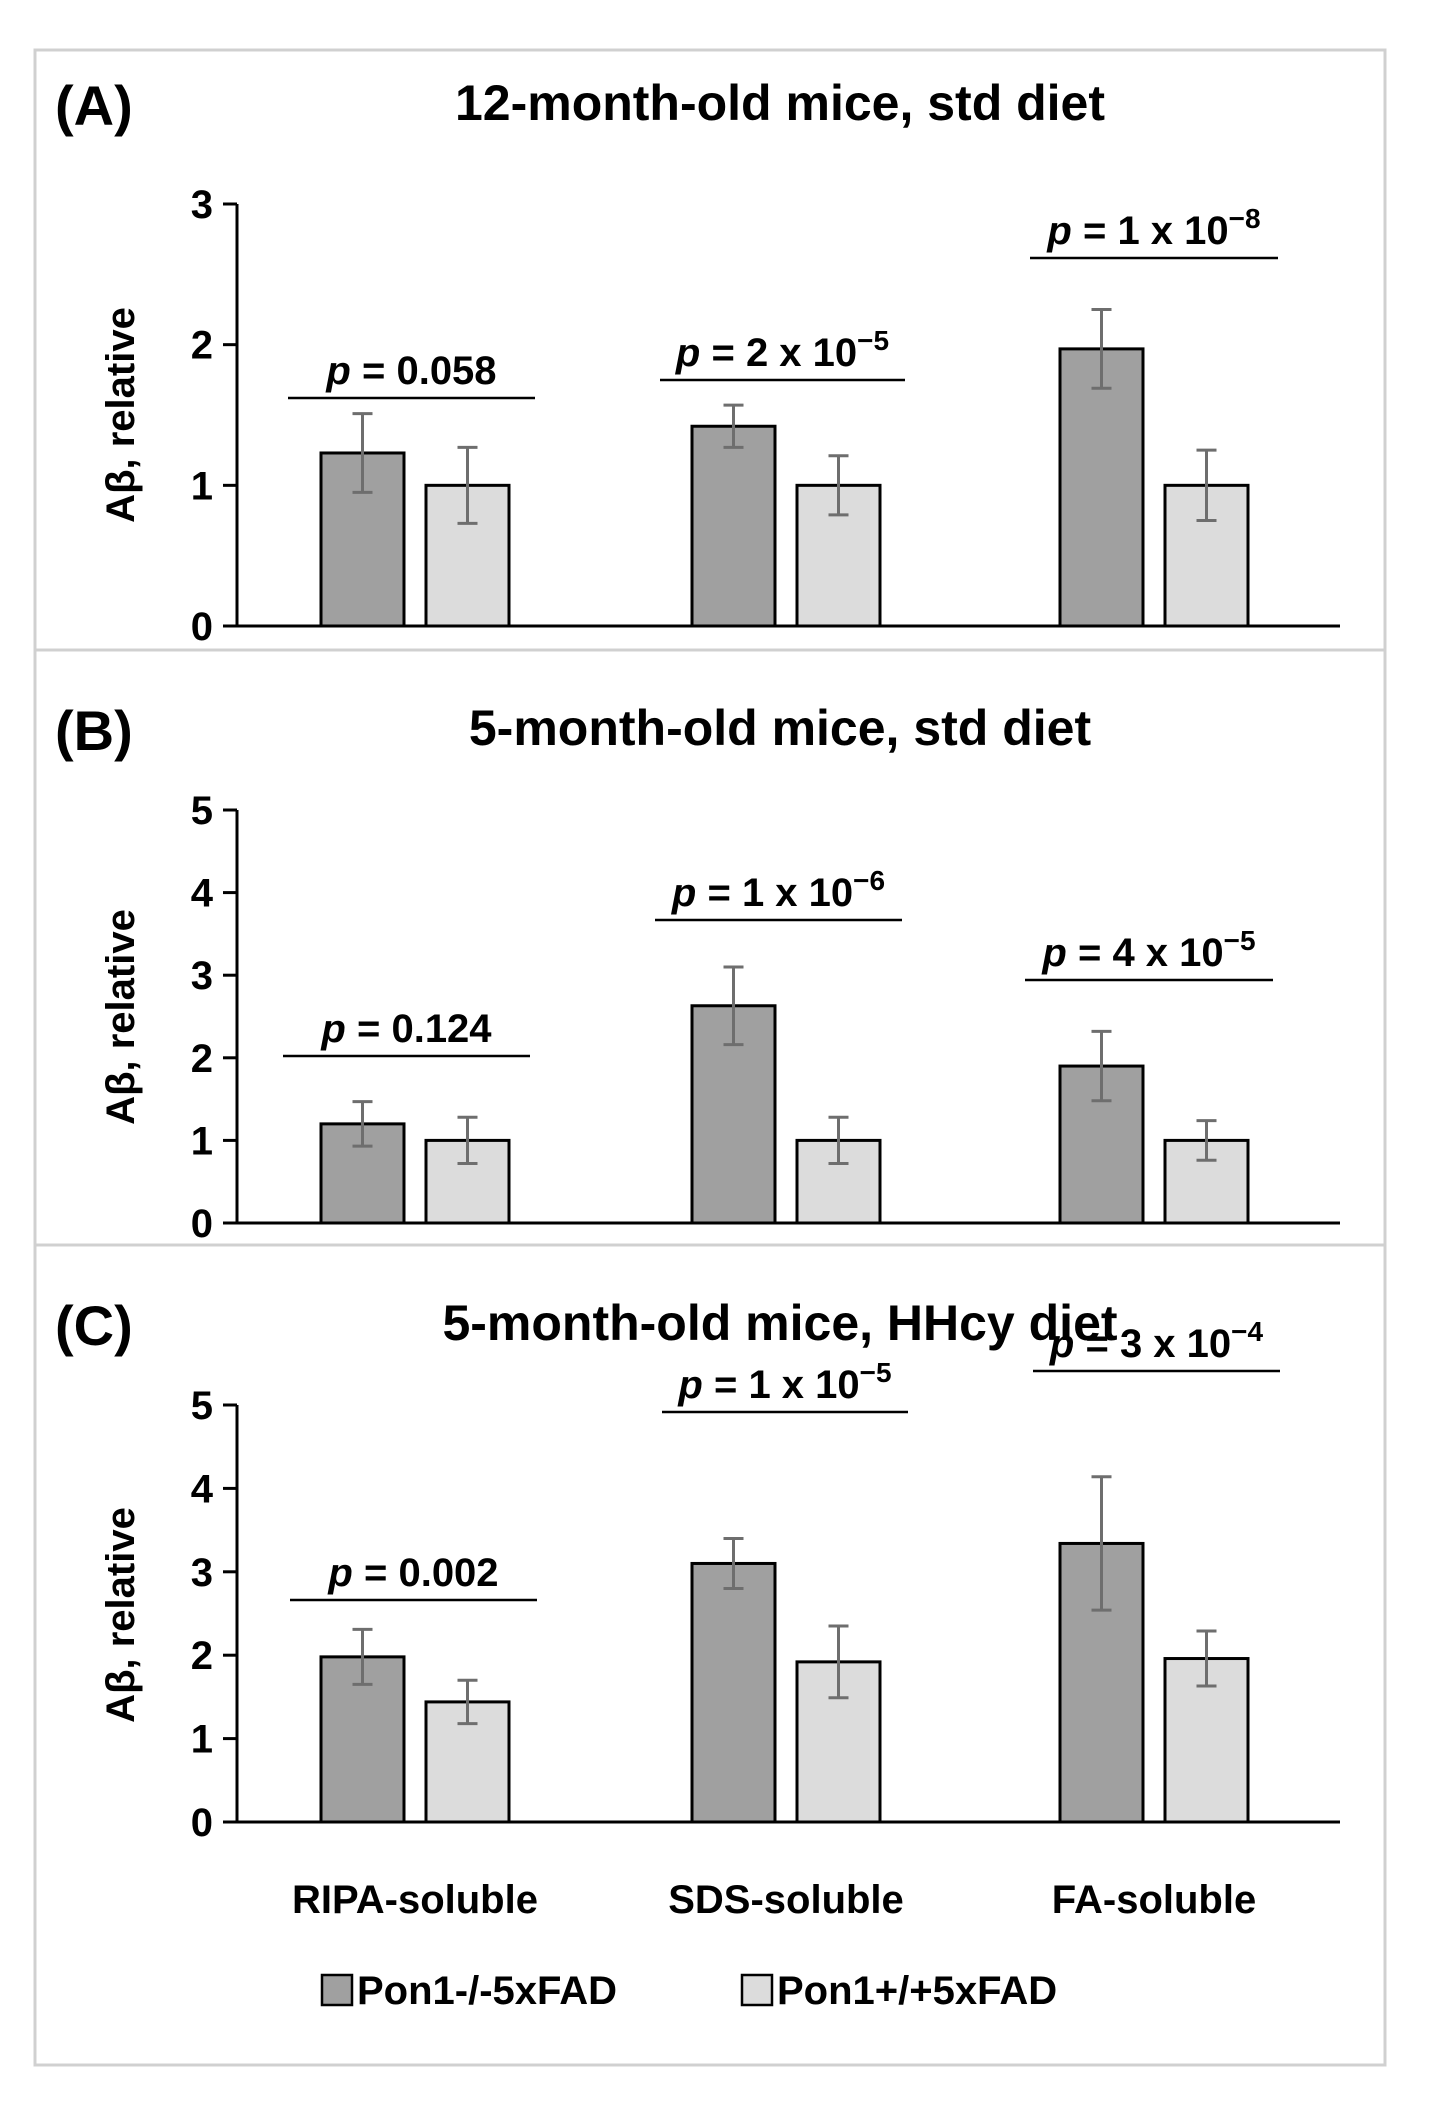 This screenshot has width=1429, height=2104. I want to click on pvalue-exponent: −8, so click(1245, 218).